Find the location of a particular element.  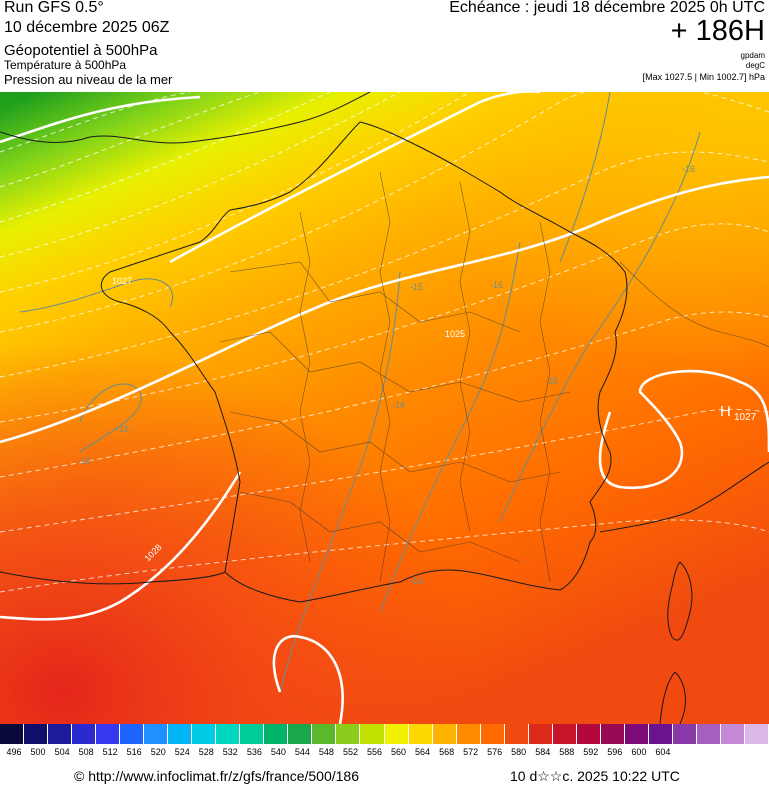

color-scale-tick: 552 is located at coordinates (350, 752).